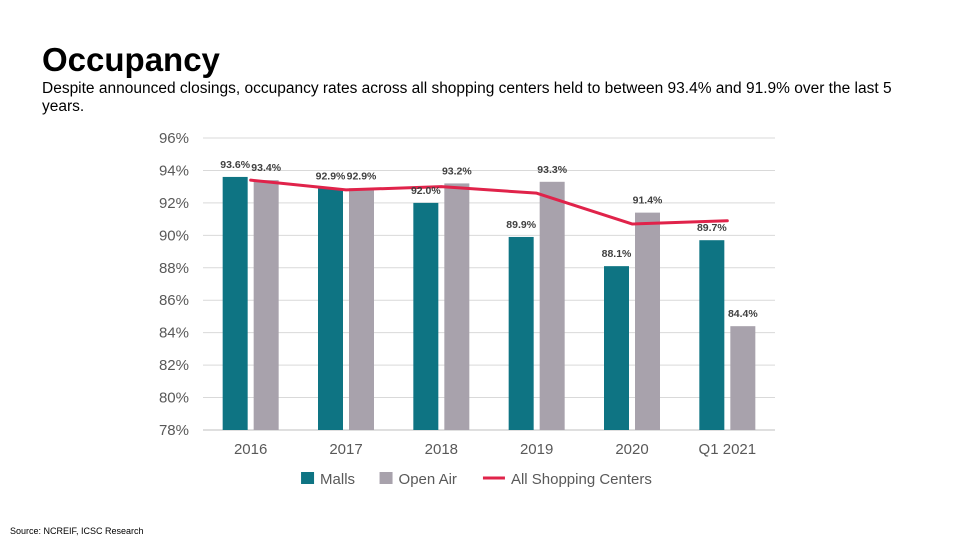 Image resolution: width=960 pixels, height=540 pixels. Describe the element at coordinates (743, 314) in the screenshot. I see `data-label: 84.4%` at that location.